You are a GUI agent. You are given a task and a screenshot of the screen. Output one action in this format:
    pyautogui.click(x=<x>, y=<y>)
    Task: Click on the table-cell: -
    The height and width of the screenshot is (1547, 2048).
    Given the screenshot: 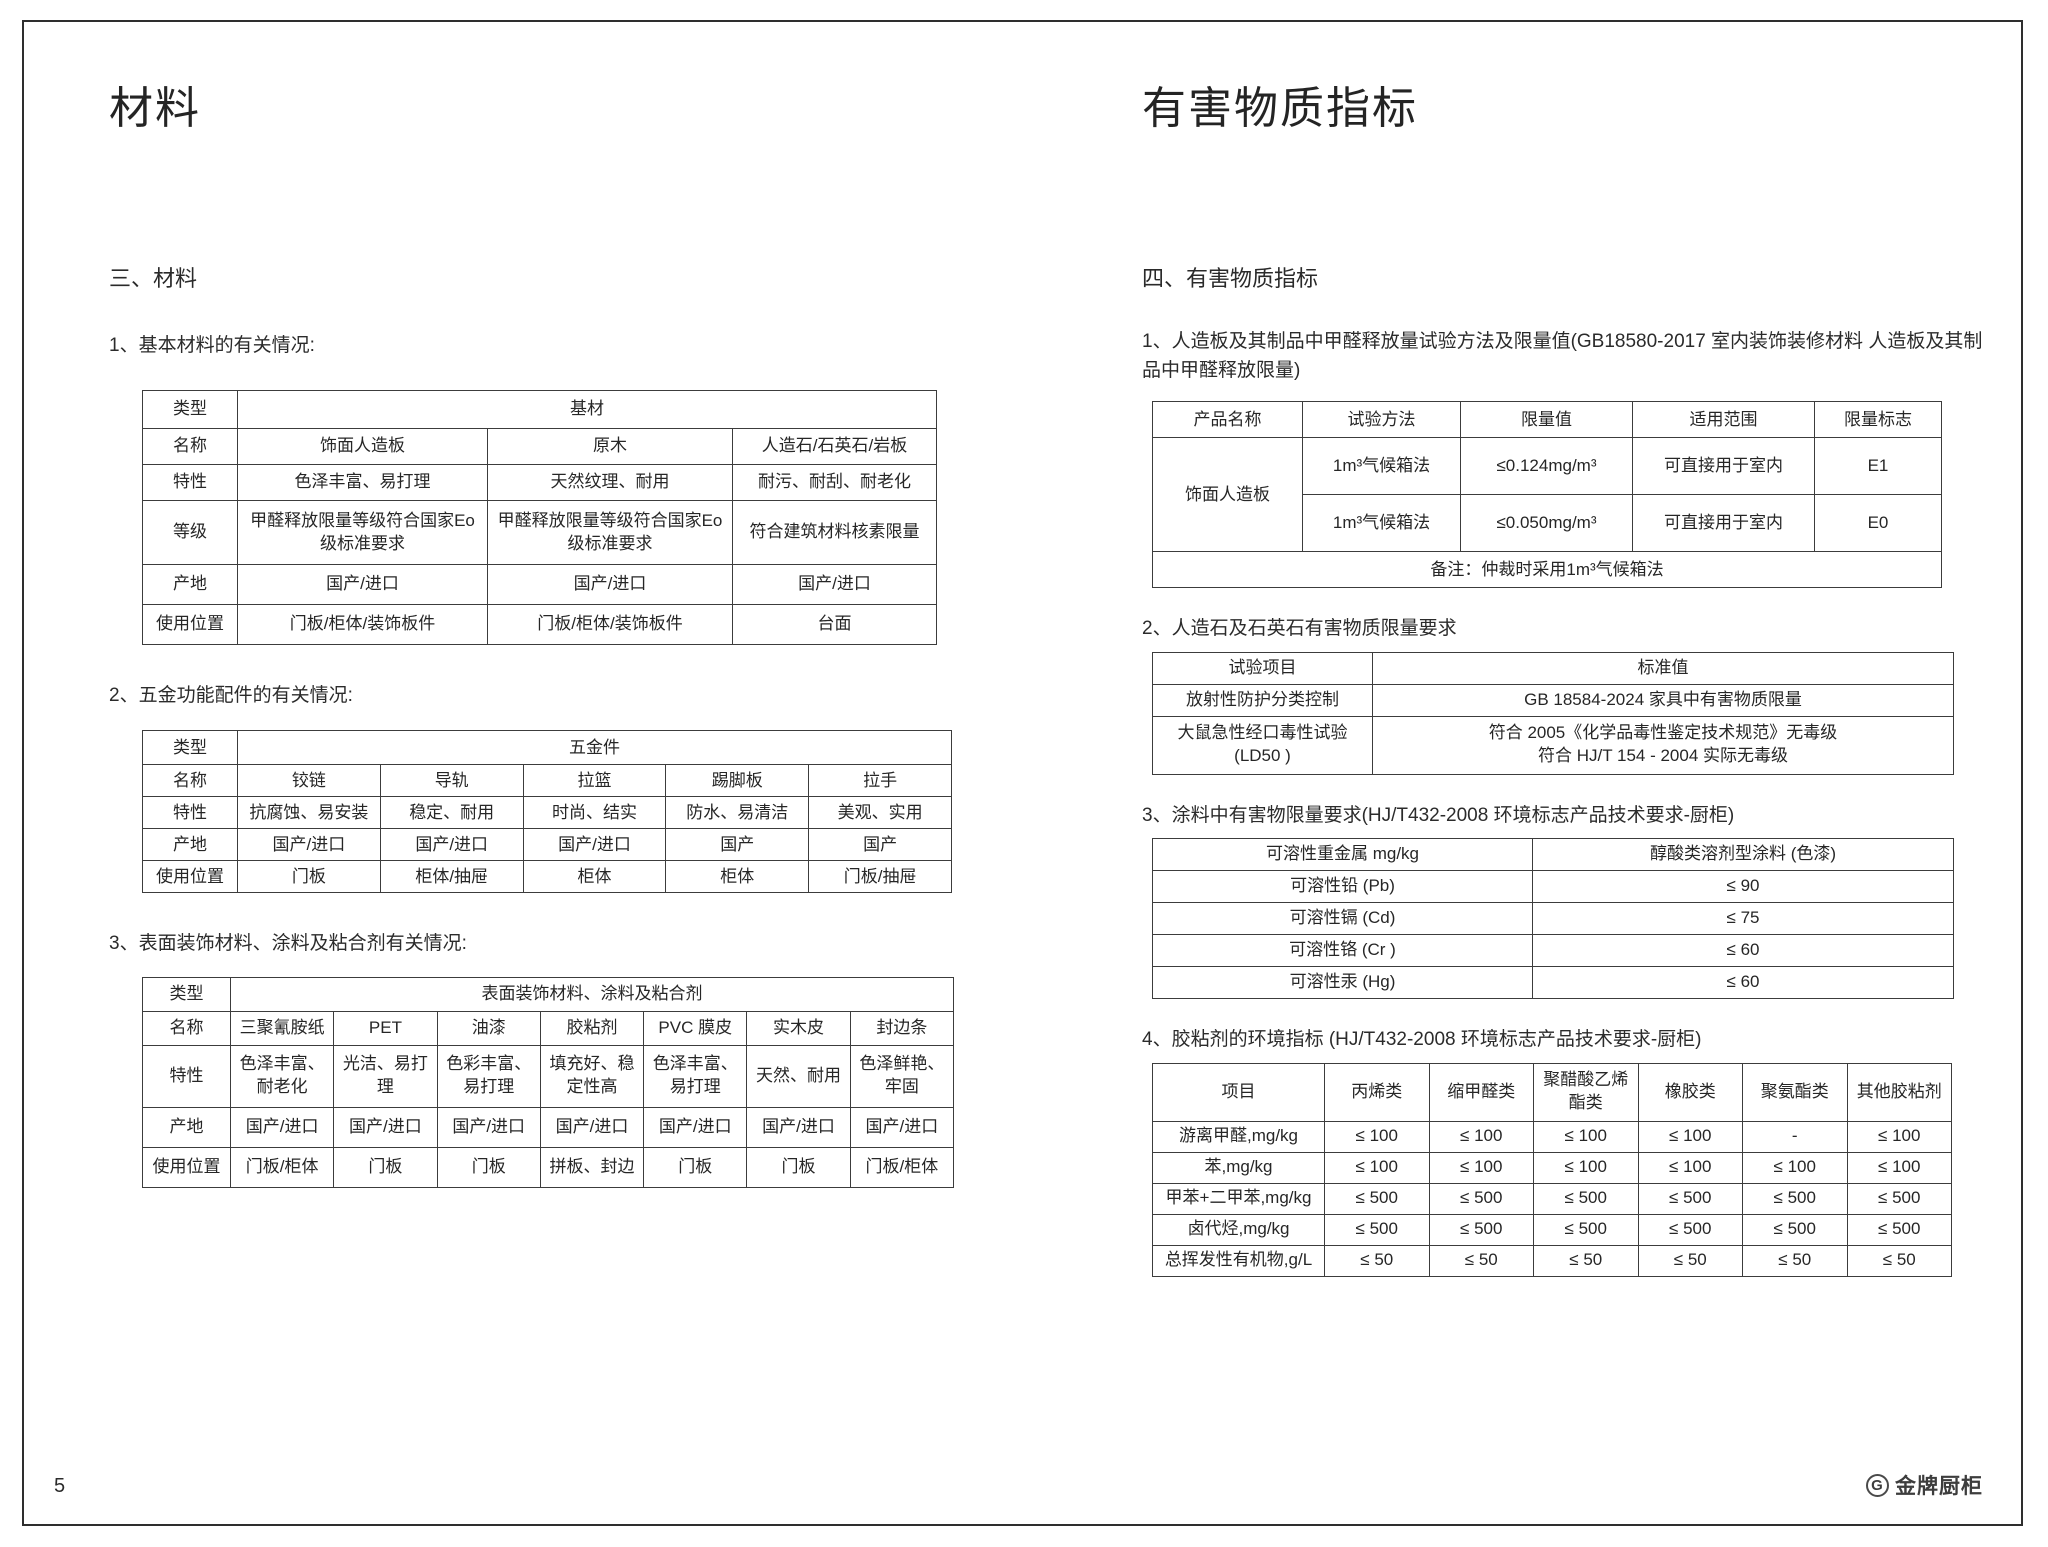 What is the action you would take?
    pyautogui.click(x=1795, y=1136)
    